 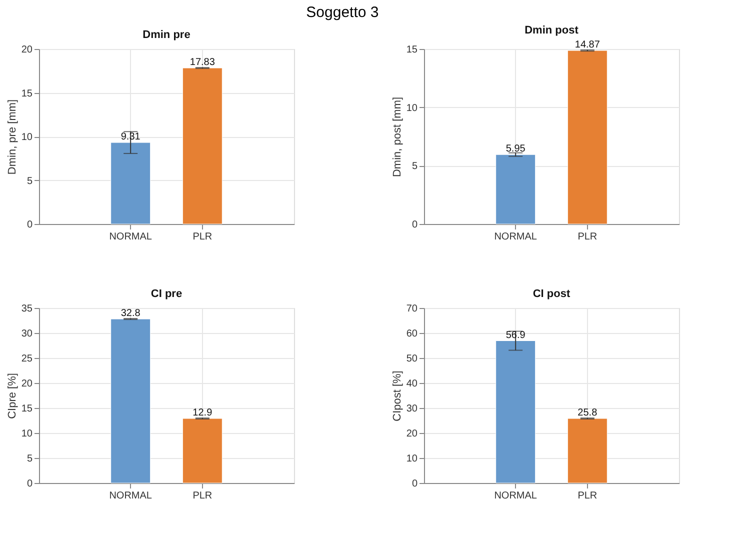 I want to click on chart-title: CI post, so click(x=551, y=294).